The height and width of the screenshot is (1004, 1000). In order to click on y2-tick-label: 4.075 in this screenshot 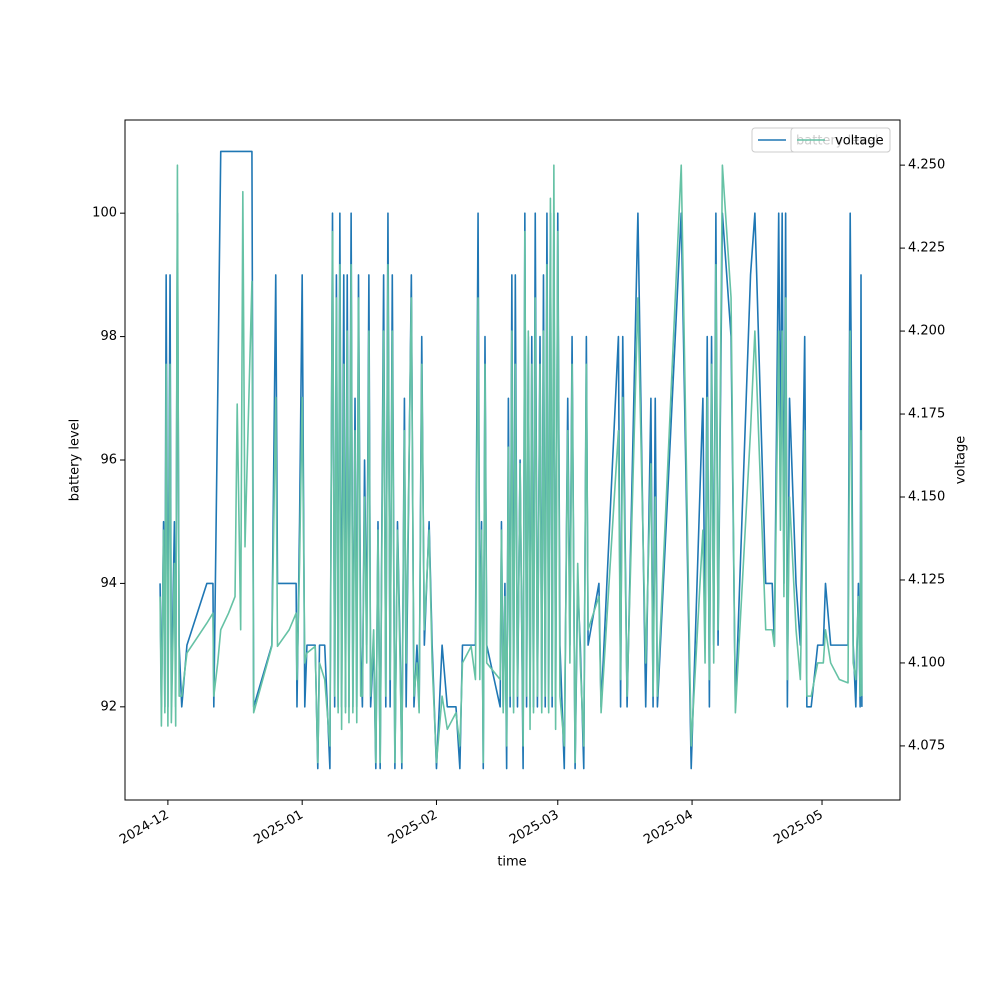, I will do `click(926, 745)`.